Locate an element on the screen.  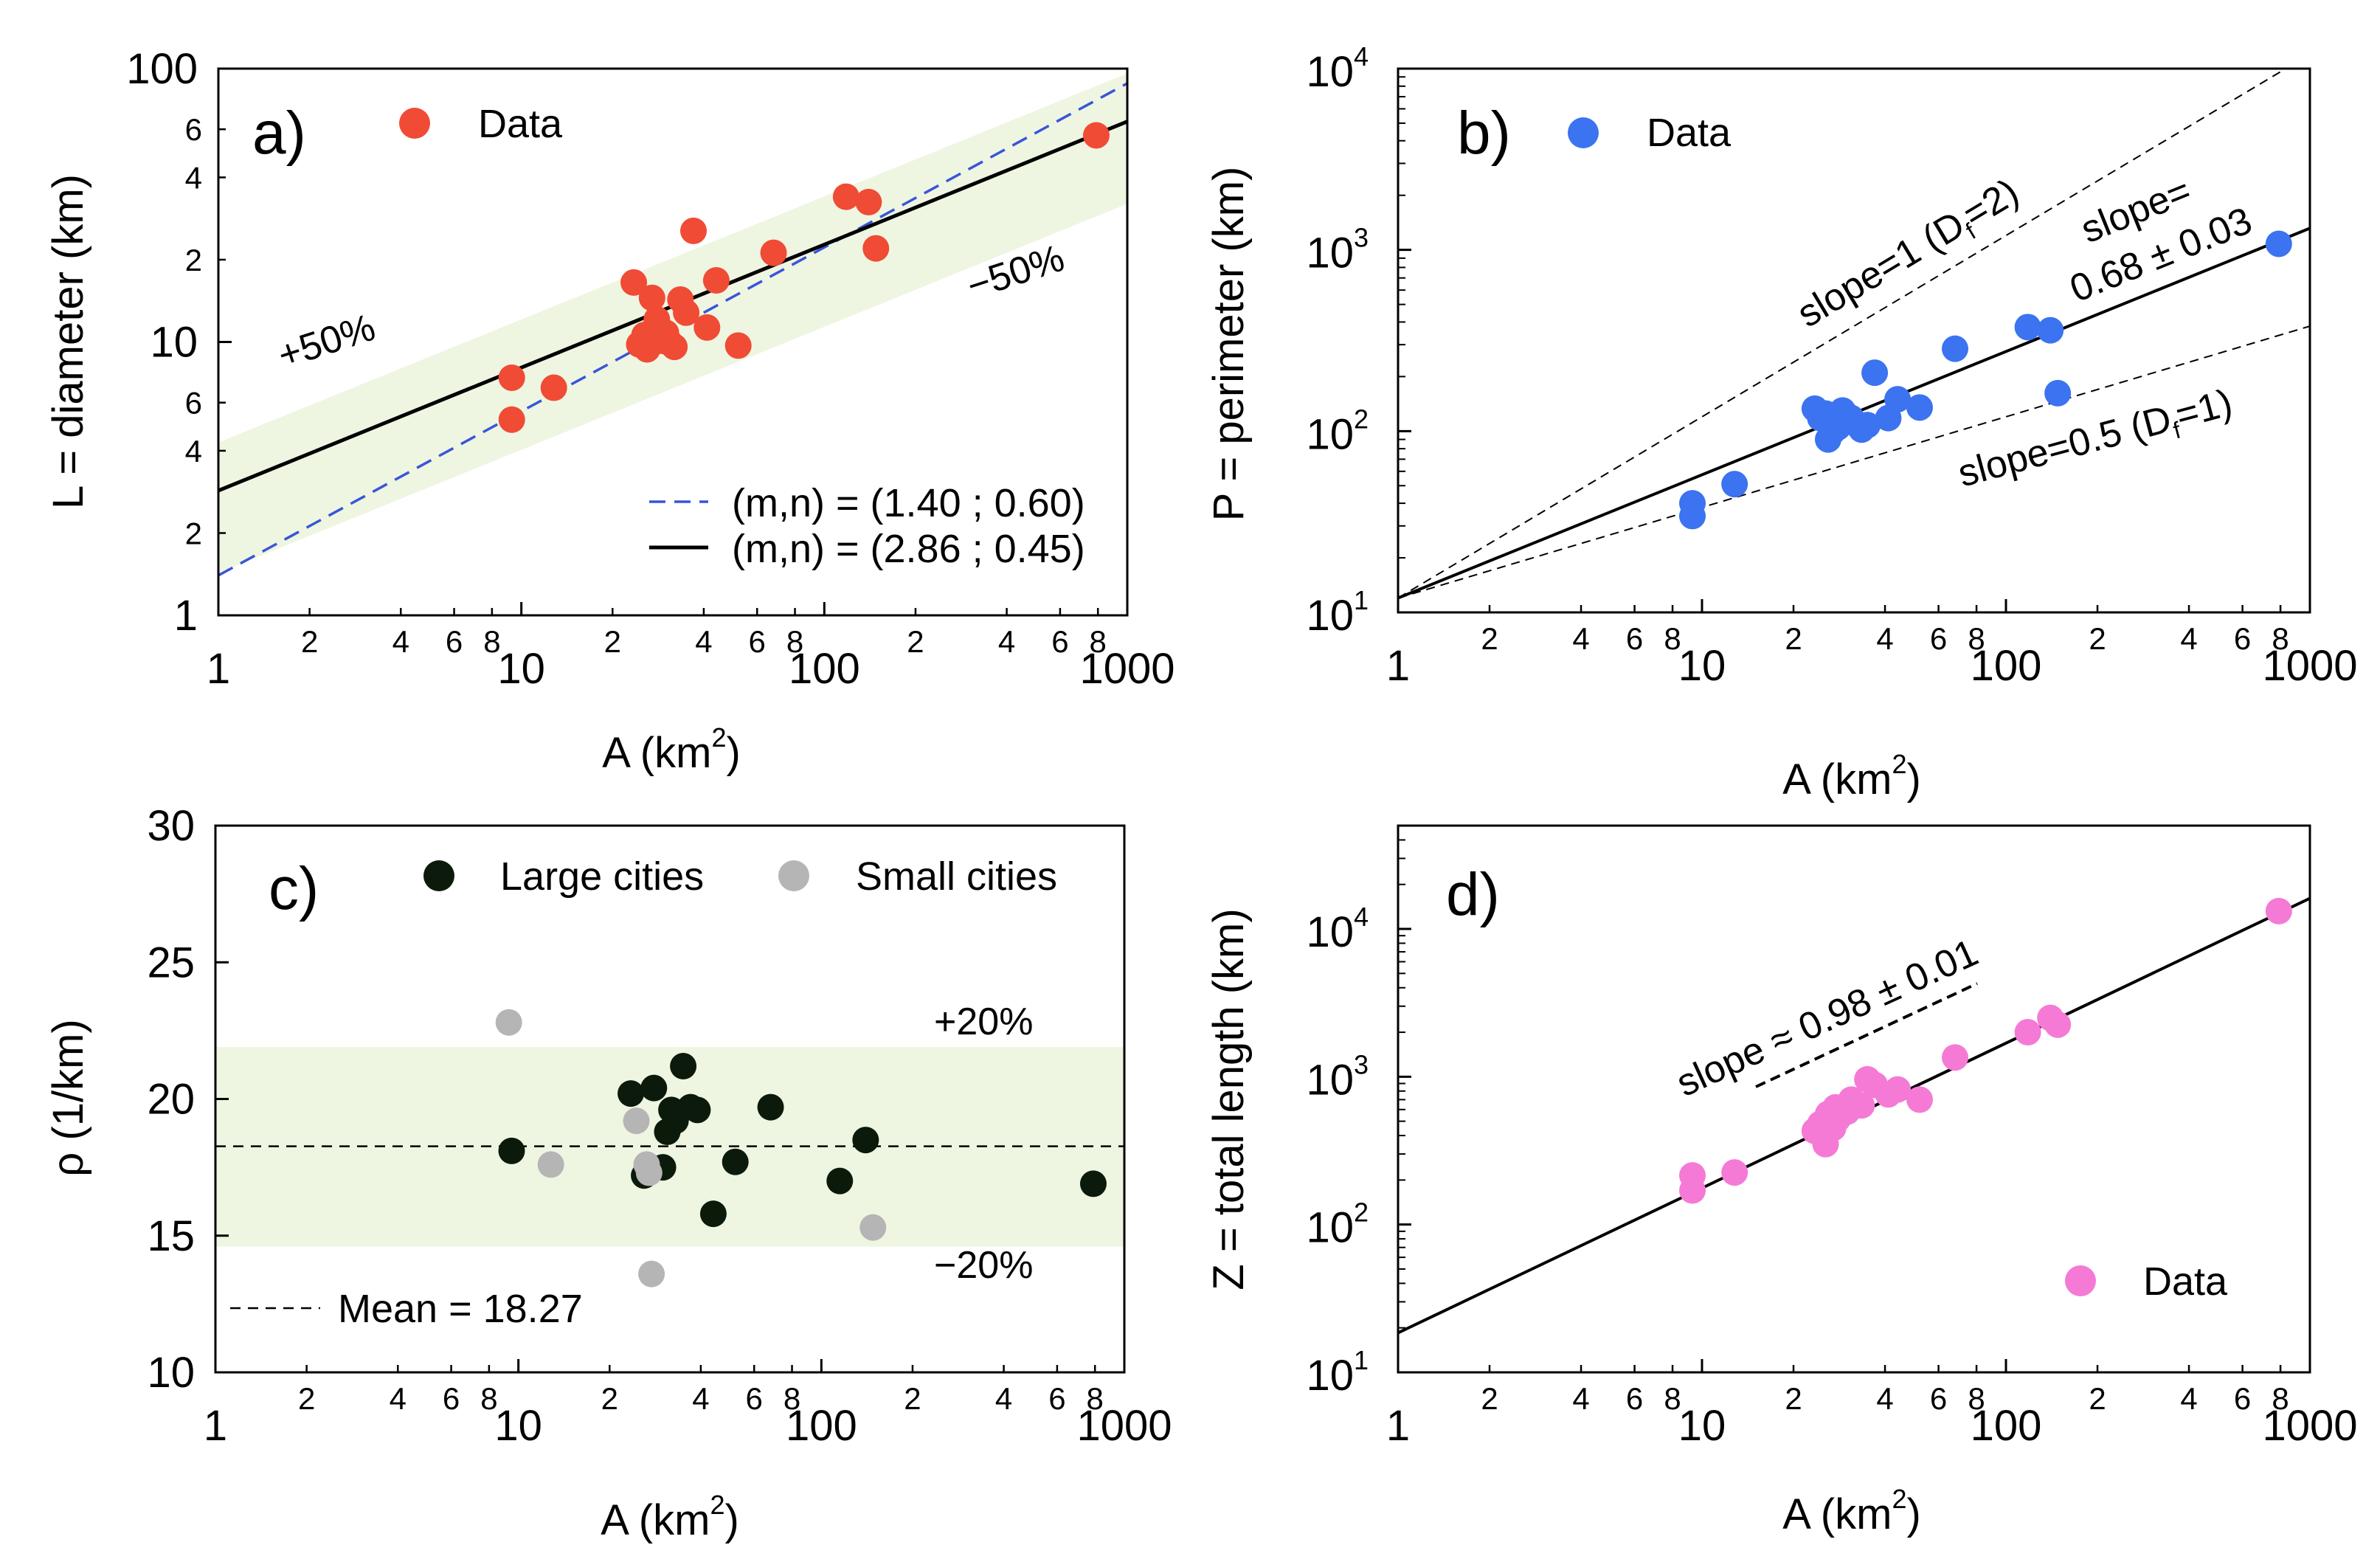
legend-marker-large-cities is located at coordinates (438, 876).